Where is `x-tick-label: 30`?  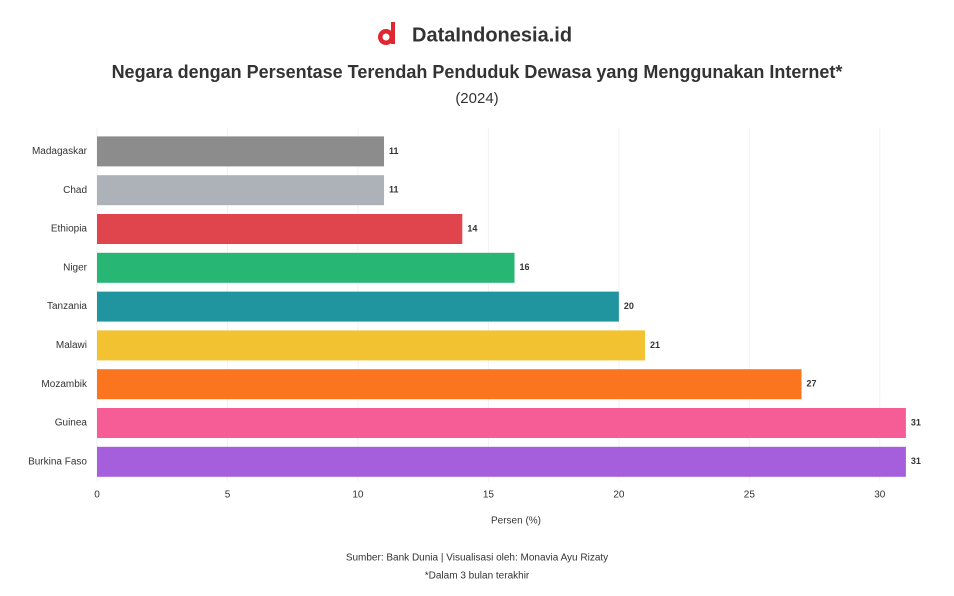 x-tick-label: 30 is located at coordinates (880, 495).